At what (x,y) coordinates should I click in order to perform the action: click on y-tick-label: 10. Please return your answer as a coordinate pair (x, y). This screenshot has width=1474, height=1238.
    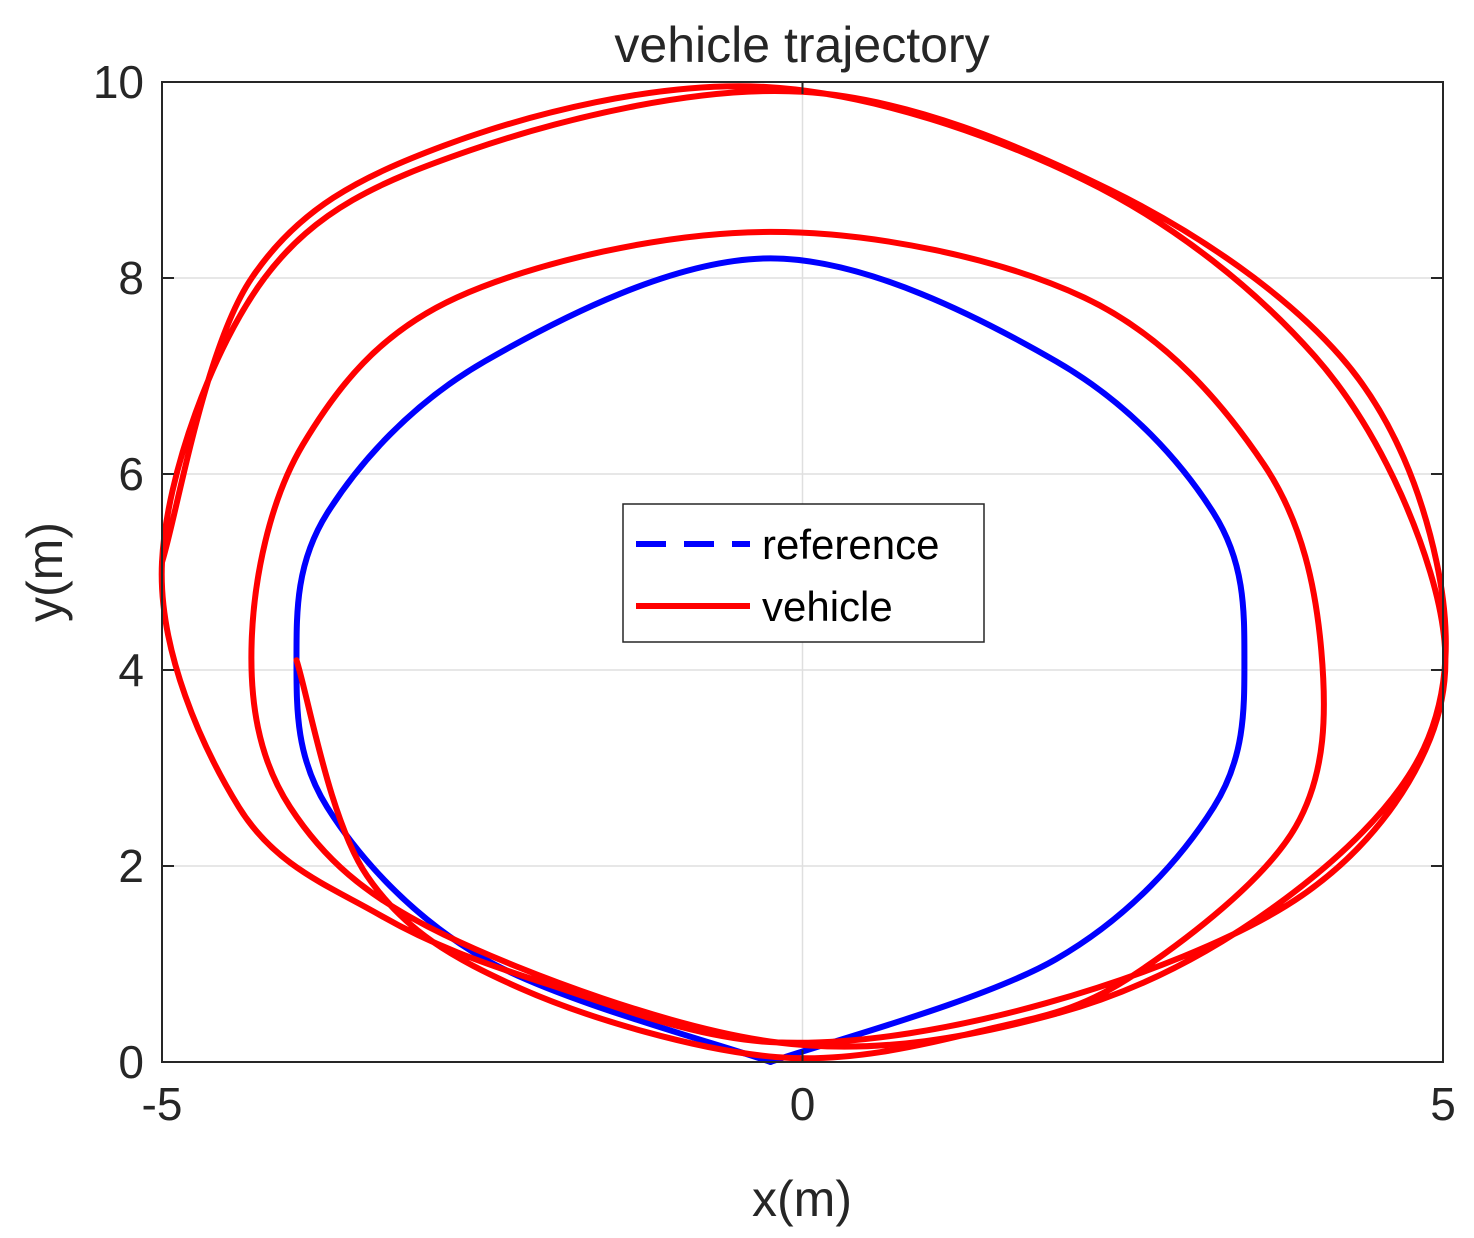
    Looking at the image, I should click on (118, 82).